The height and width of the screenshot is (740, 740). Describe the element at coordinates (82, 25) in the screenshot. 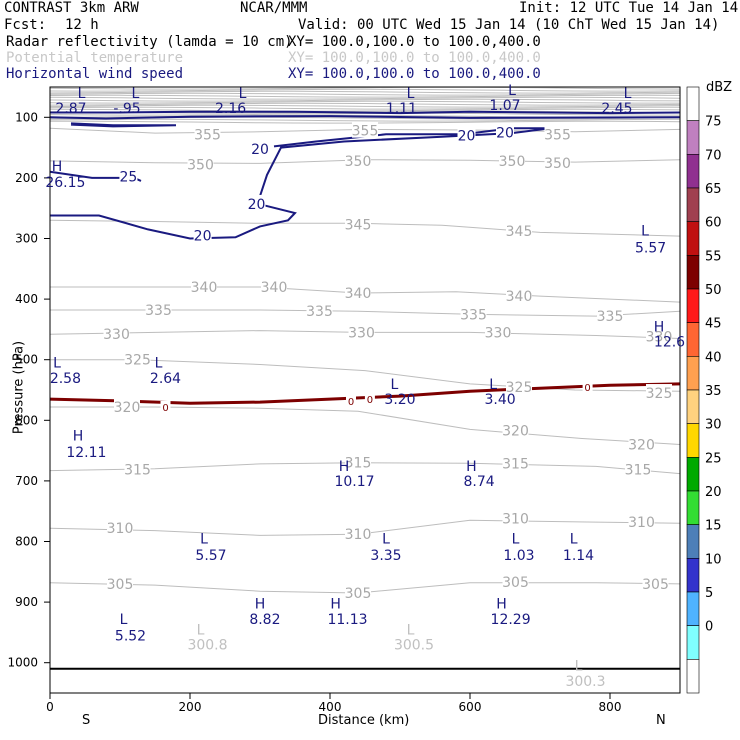

I see `header-fcst-value: 12 h` at that location.